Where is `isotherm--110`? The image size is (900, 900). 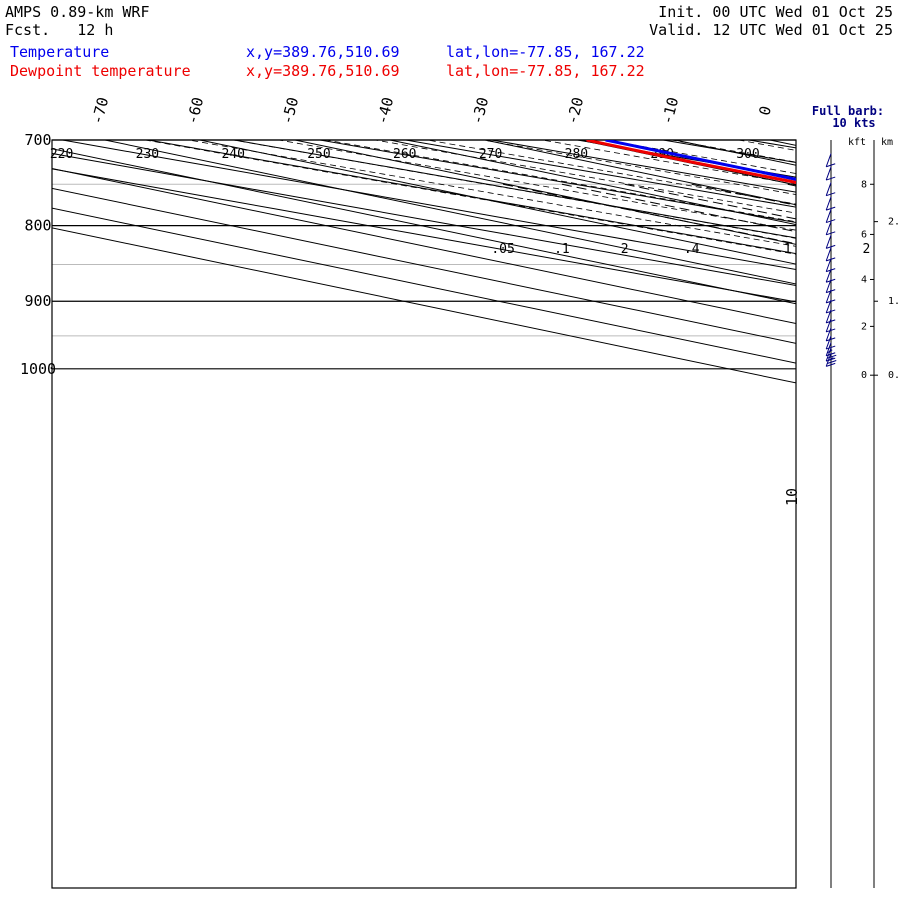 isotherm--110 is located at coordinates (424, 285).